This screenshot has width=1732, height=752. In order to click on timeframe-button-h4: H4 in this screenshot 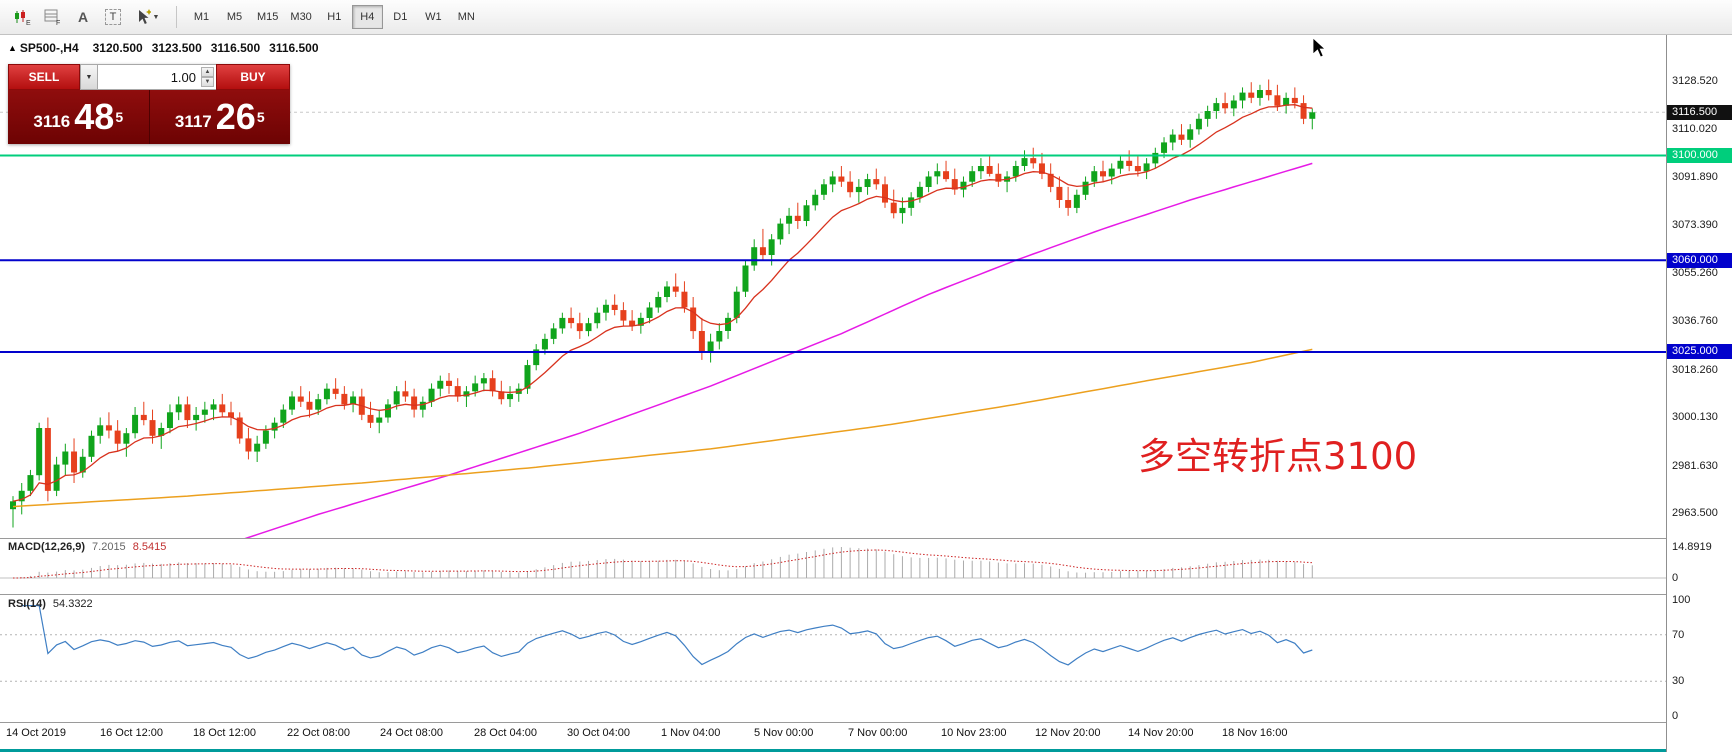, I will do `click(367, 17)`.